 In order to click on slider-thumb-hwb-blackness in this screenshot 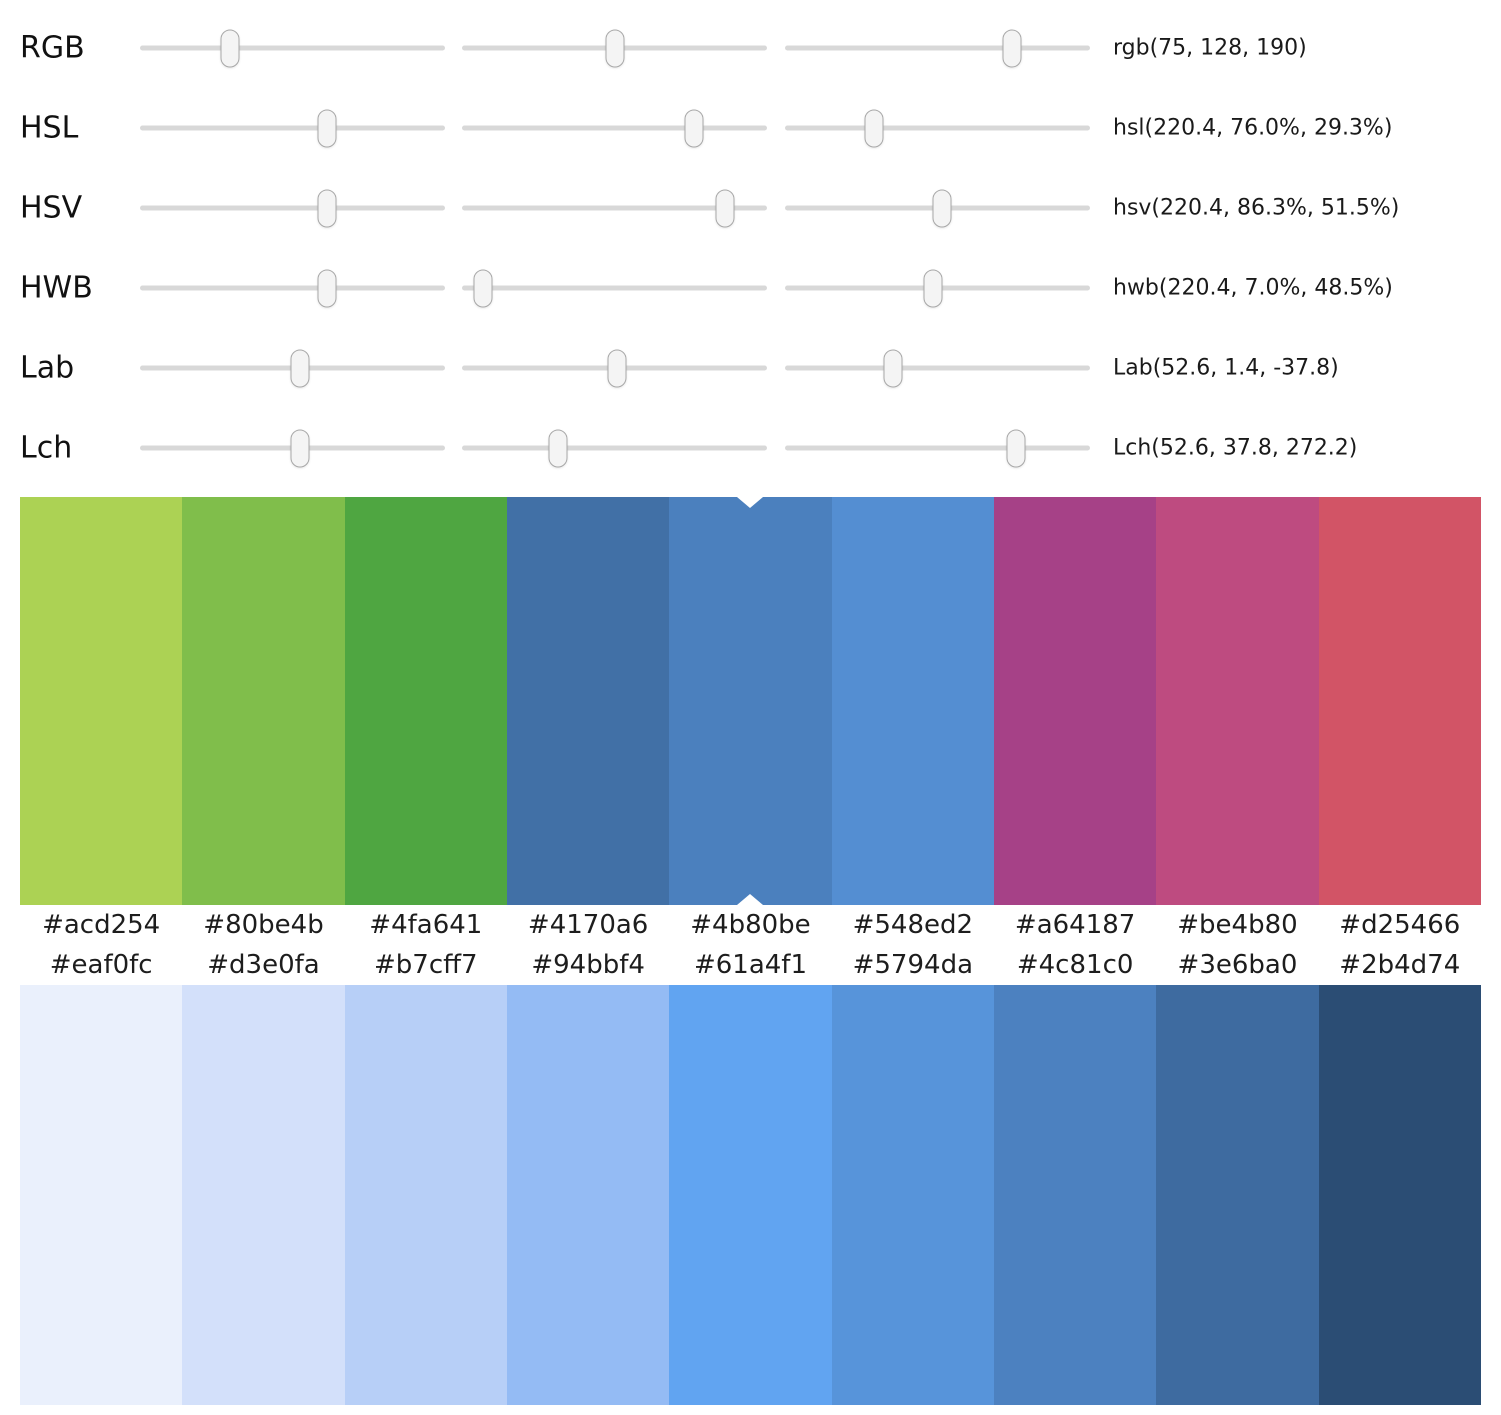, I will do `click(933, 288)`.